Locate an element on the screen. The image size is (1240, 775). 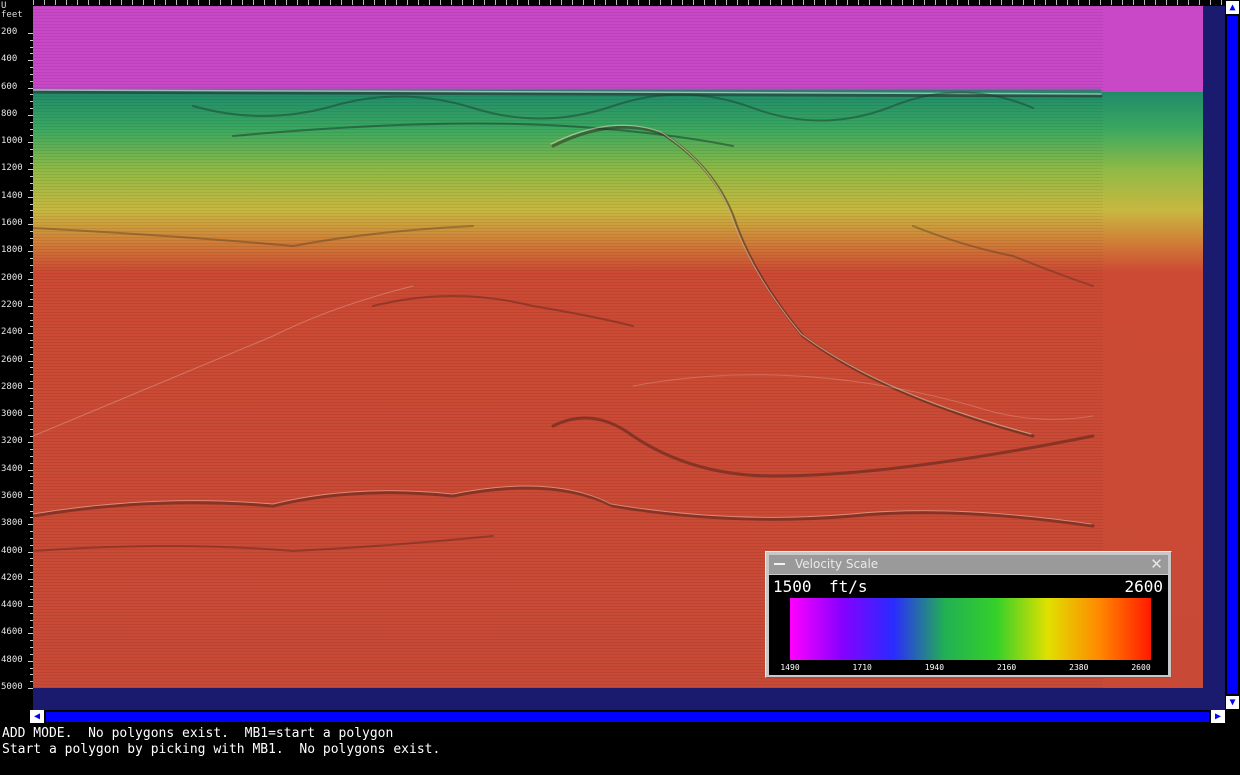
axis-tick-label: 4000 is located at coordinates (12, 550).